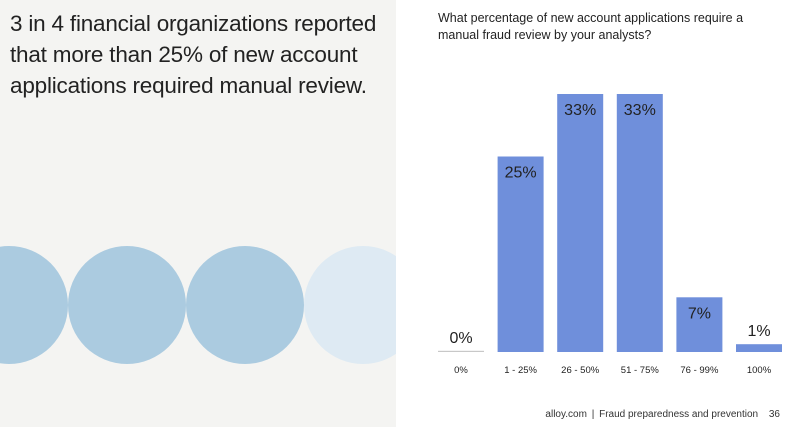 The image size is (800, 427). I want to click on data-label: 0%, so click(460, 338).